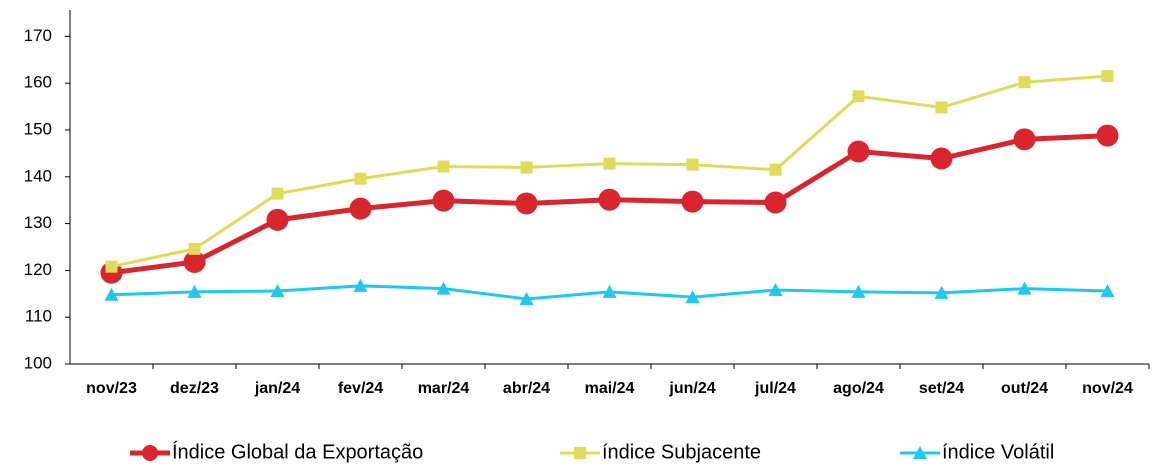  Describe the element at coordinates (941, 388) in the screenshot. I see `x-tick-label: set/24` at that location.